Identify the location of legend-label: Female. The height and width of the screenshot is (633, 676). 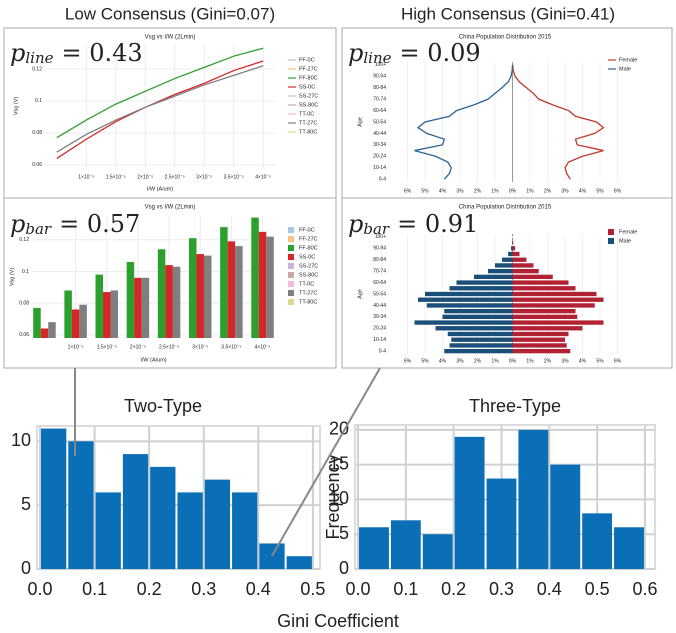
(628, 60).